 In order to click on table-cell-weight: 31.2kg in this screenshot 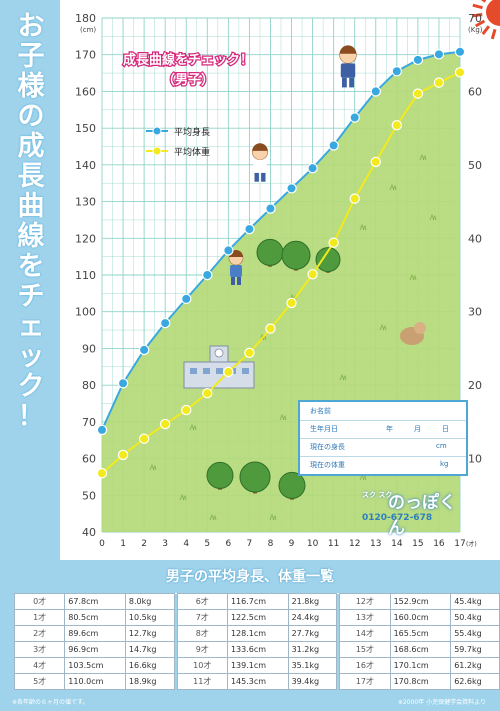, I will do `click(312, 649)`.